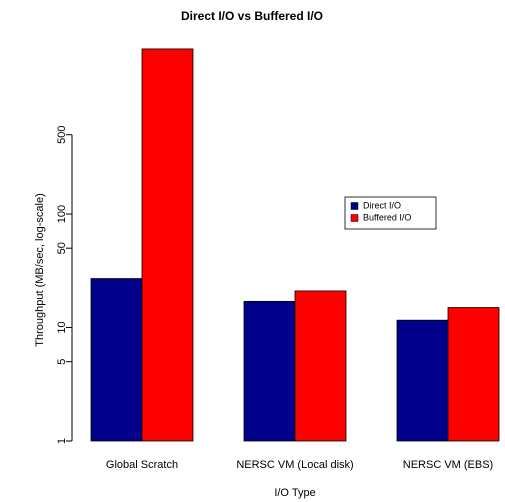  Describe the element at coordinates (387, 217) in the screenshot. I see `legend-label: Buffered I/O` at that location.